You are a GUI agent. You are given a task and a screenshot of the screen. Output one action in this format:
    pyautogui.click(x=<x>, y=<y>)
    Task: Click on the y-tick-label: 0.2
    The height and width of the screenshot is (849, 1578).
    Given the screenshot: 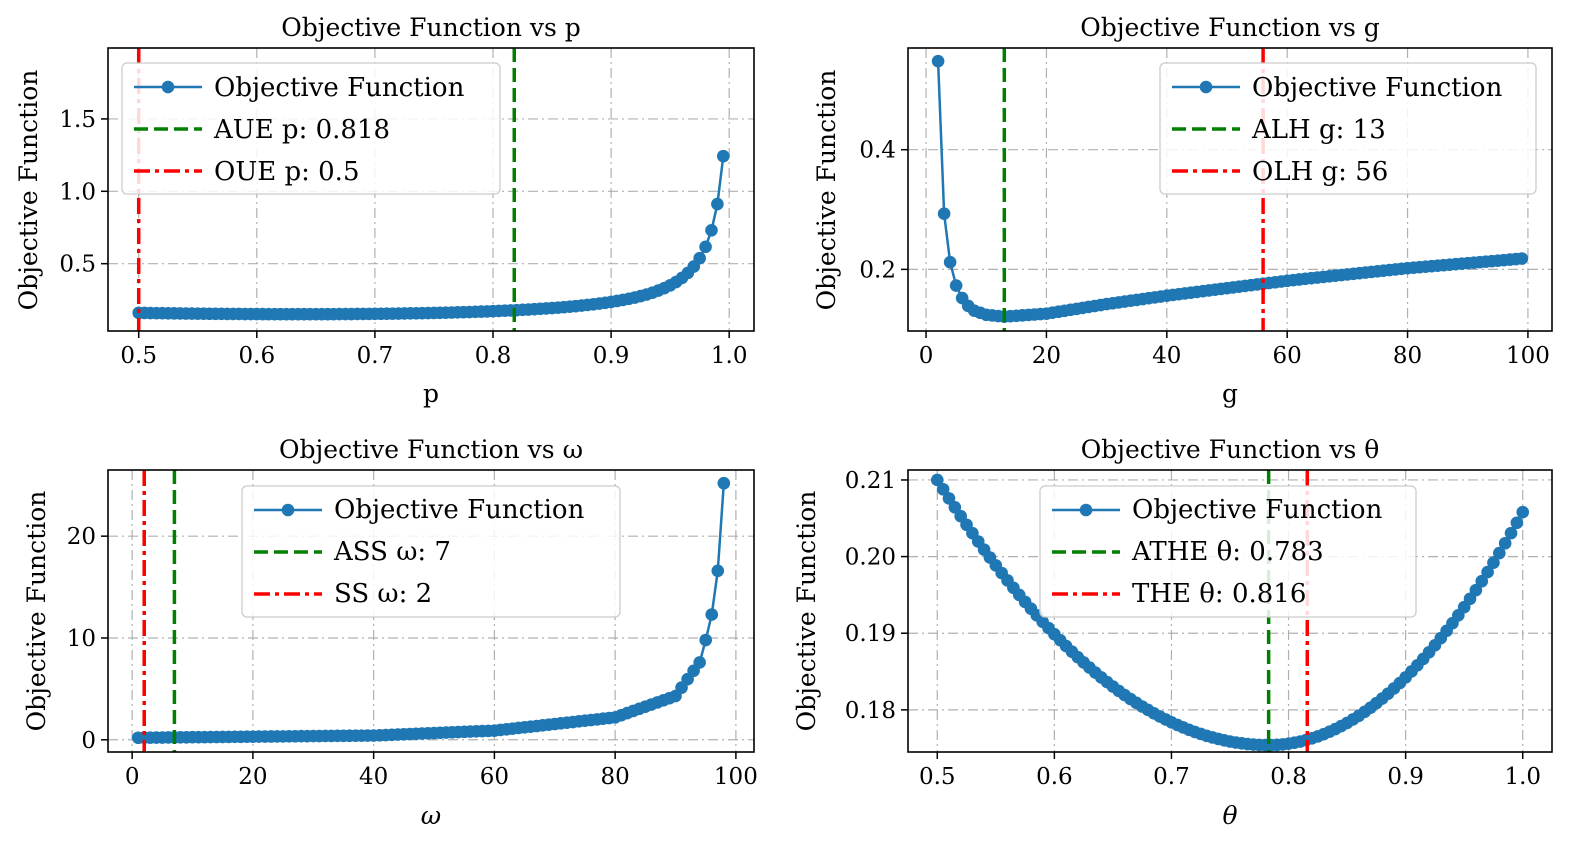 What is the action you would take?
    pyautogui.click(x=877, y=270)
    